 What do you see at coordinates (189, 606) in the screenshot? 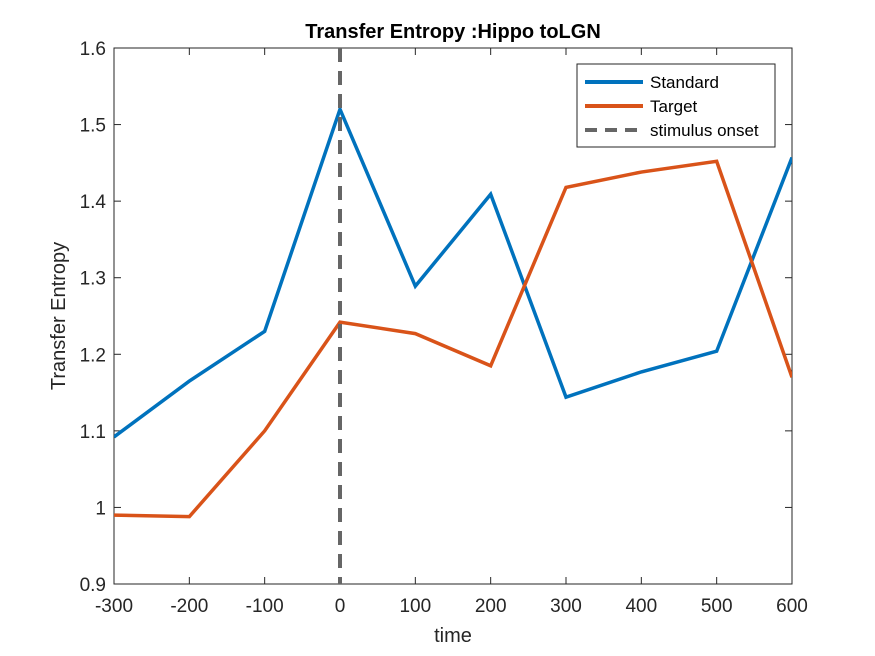
I see `x-tick-label: -200` at bounding box center [189, 606].